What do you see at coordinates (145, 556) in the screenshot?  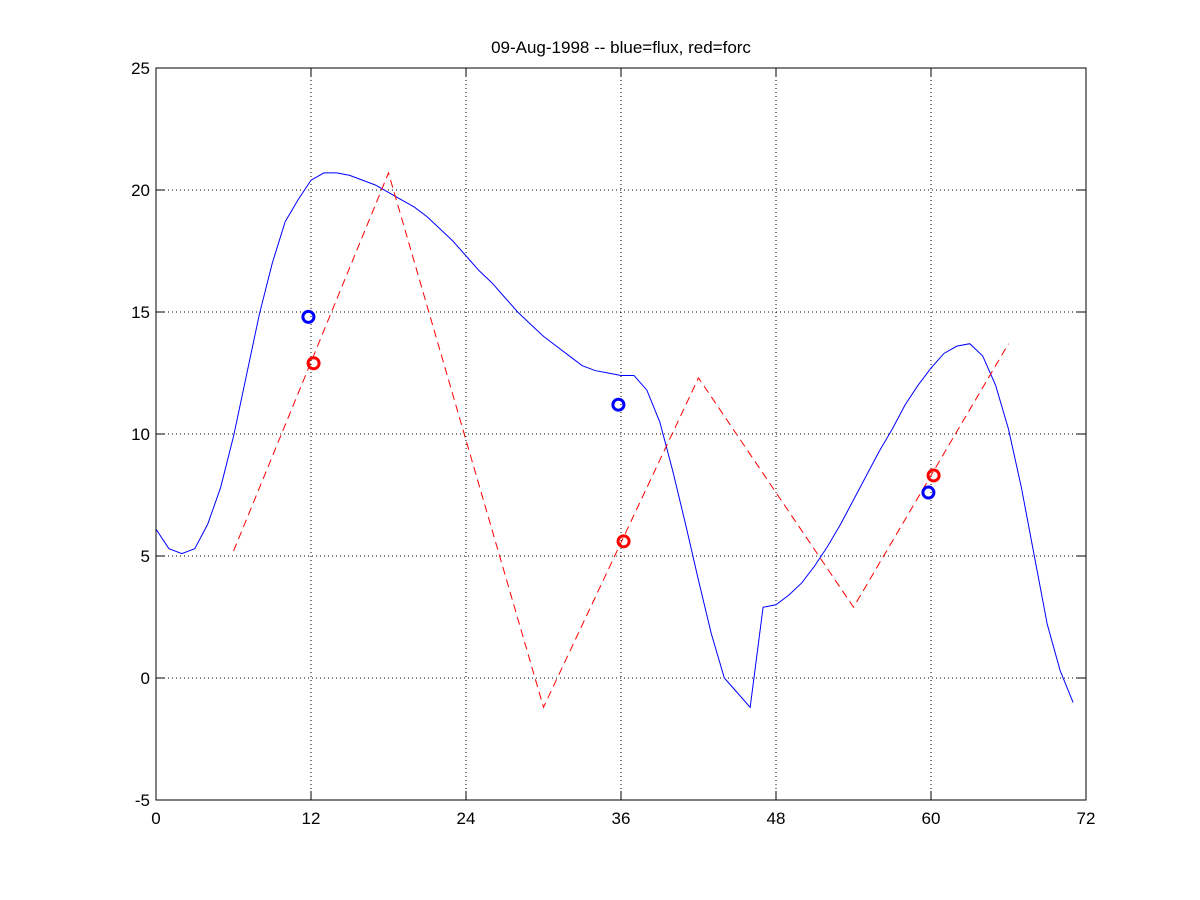 I see `y-tick-label: 5` at bounding box center [145, 556].